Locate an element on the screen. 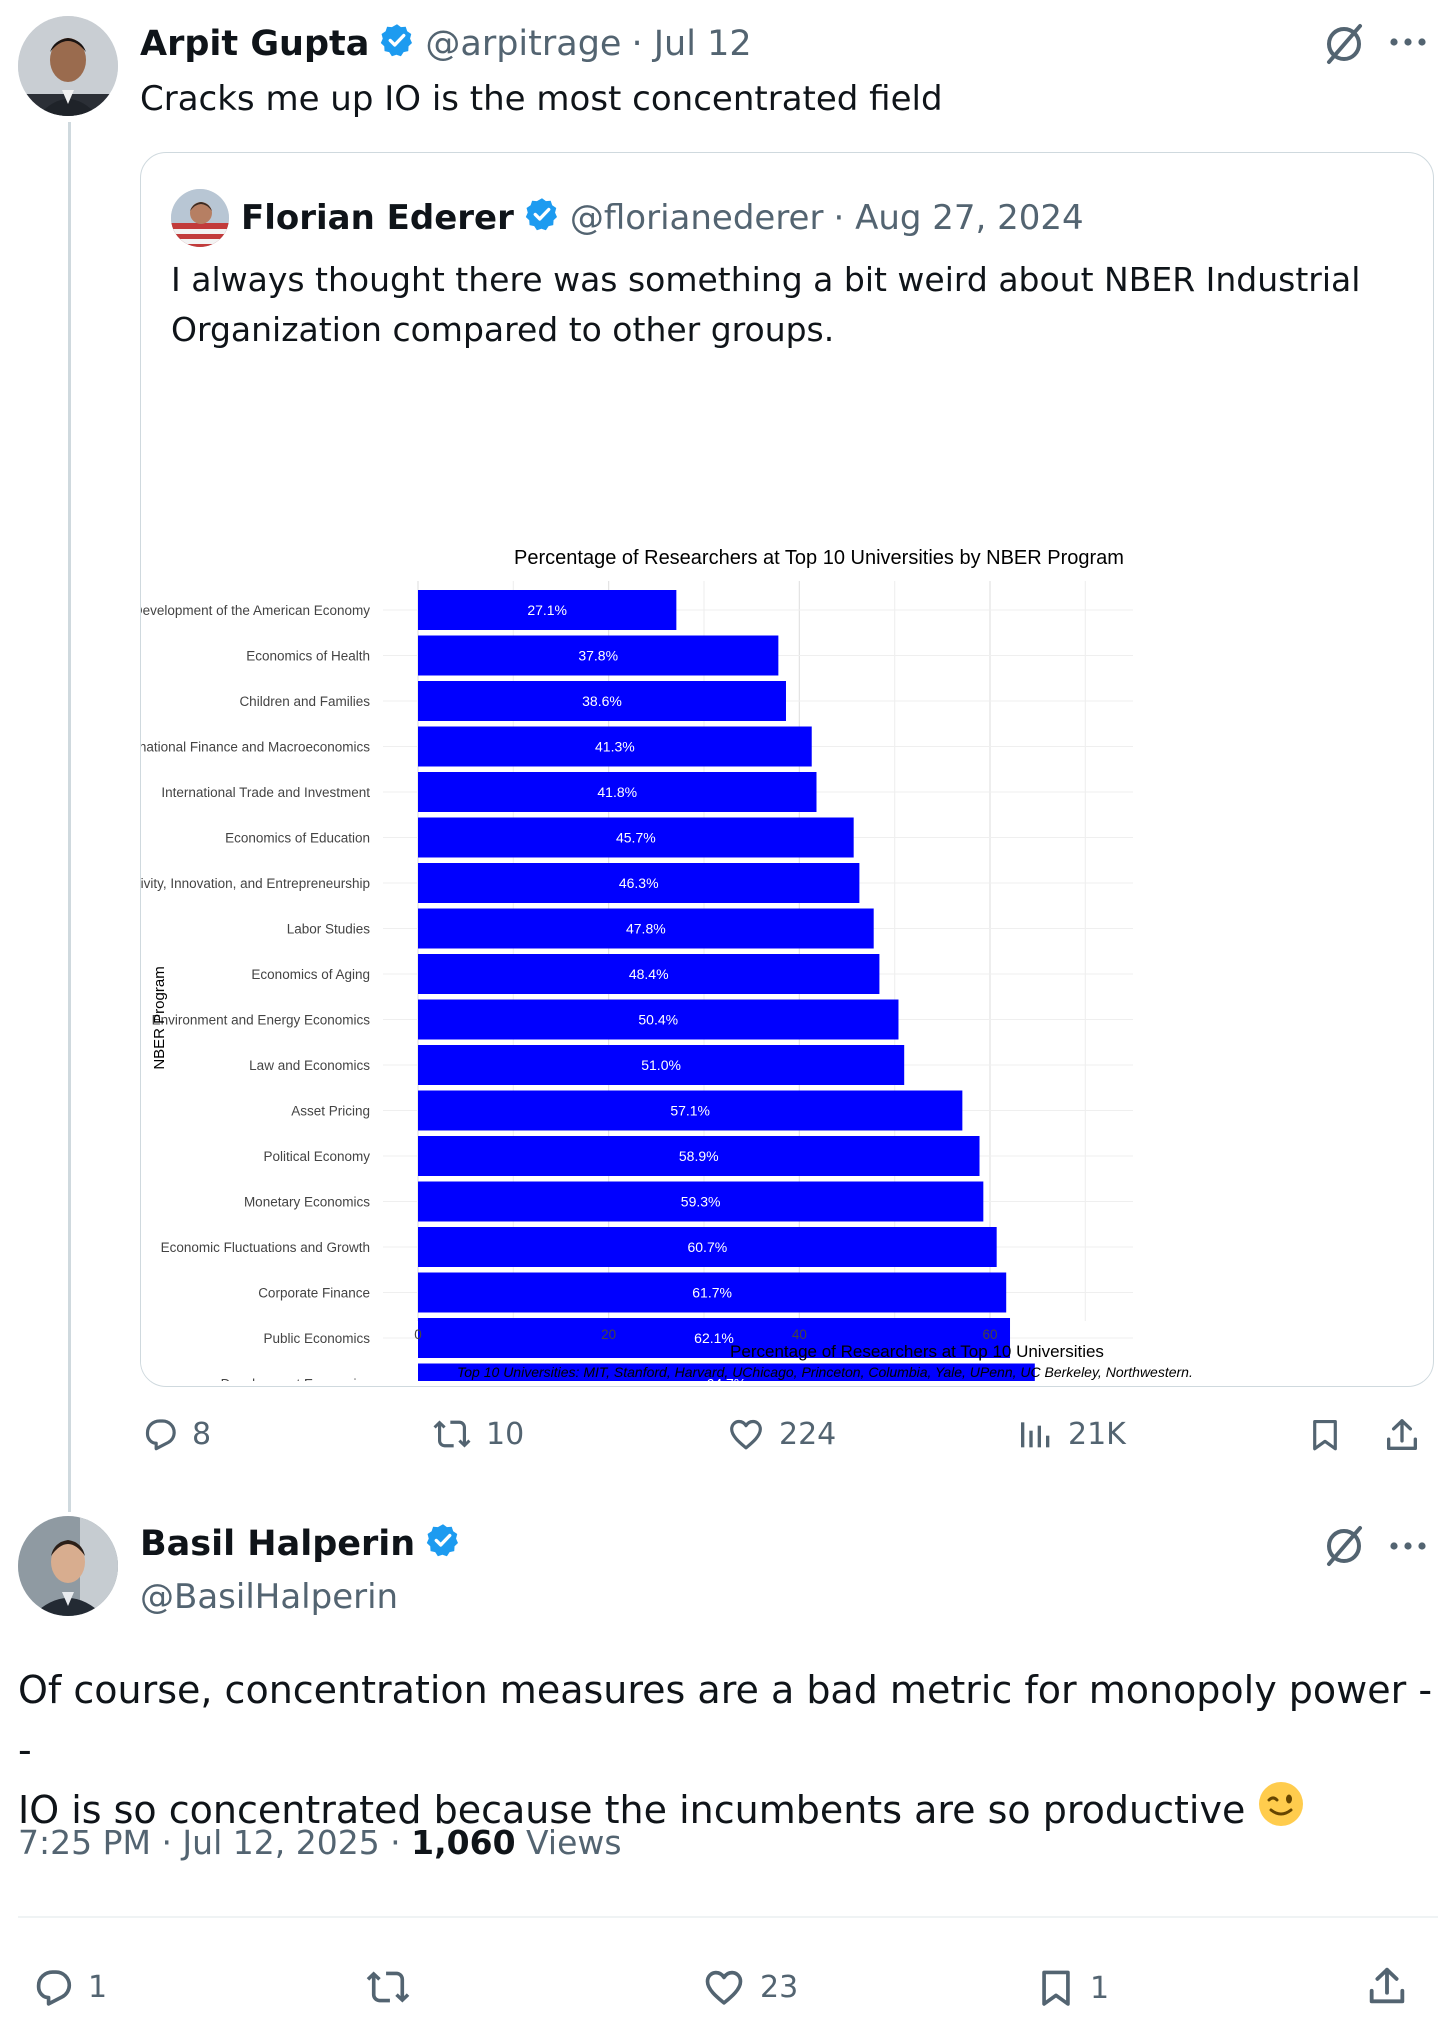 Image resolution: width=1456 pixels, height=2032 pixels. like-button: 224 is located at coordinates (780, 1434).